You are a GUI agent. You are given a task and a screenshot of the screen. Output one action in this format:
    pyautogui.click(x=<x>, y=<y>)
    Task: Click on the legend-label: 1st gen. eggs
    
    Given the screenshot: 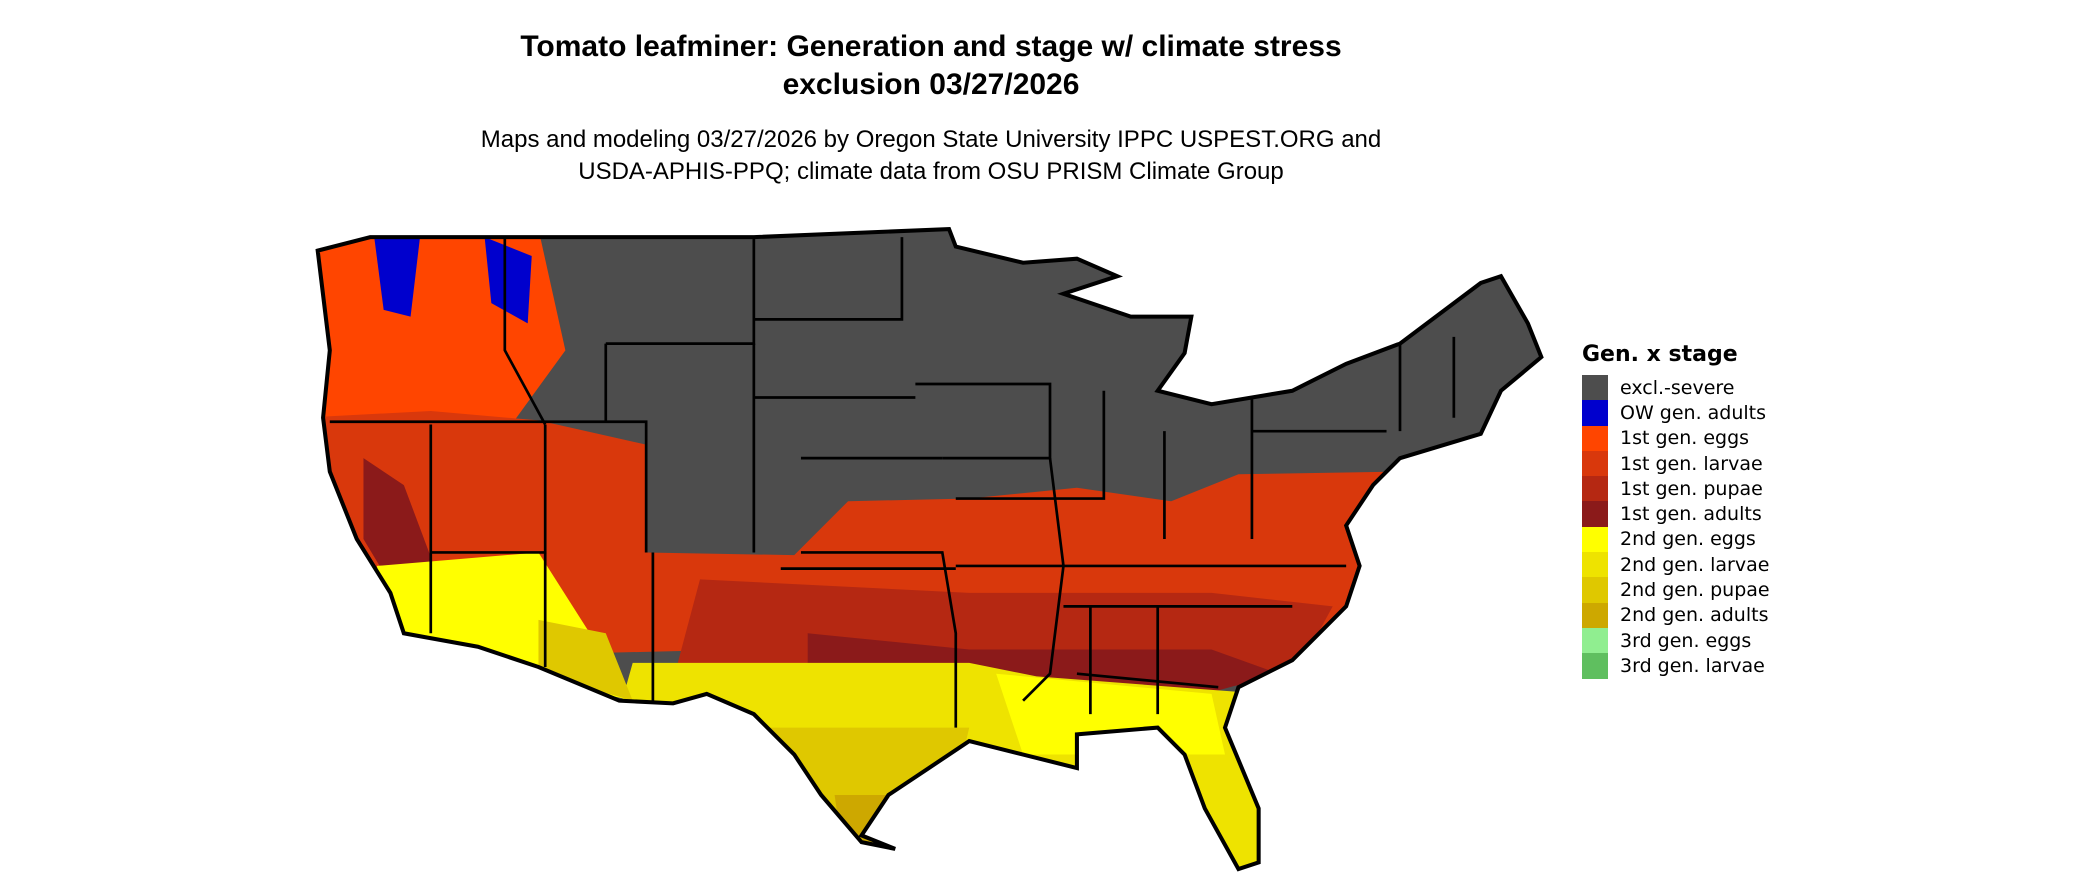 What is the action you would take?
    pyautogui.click(x=1685, y=438)
    